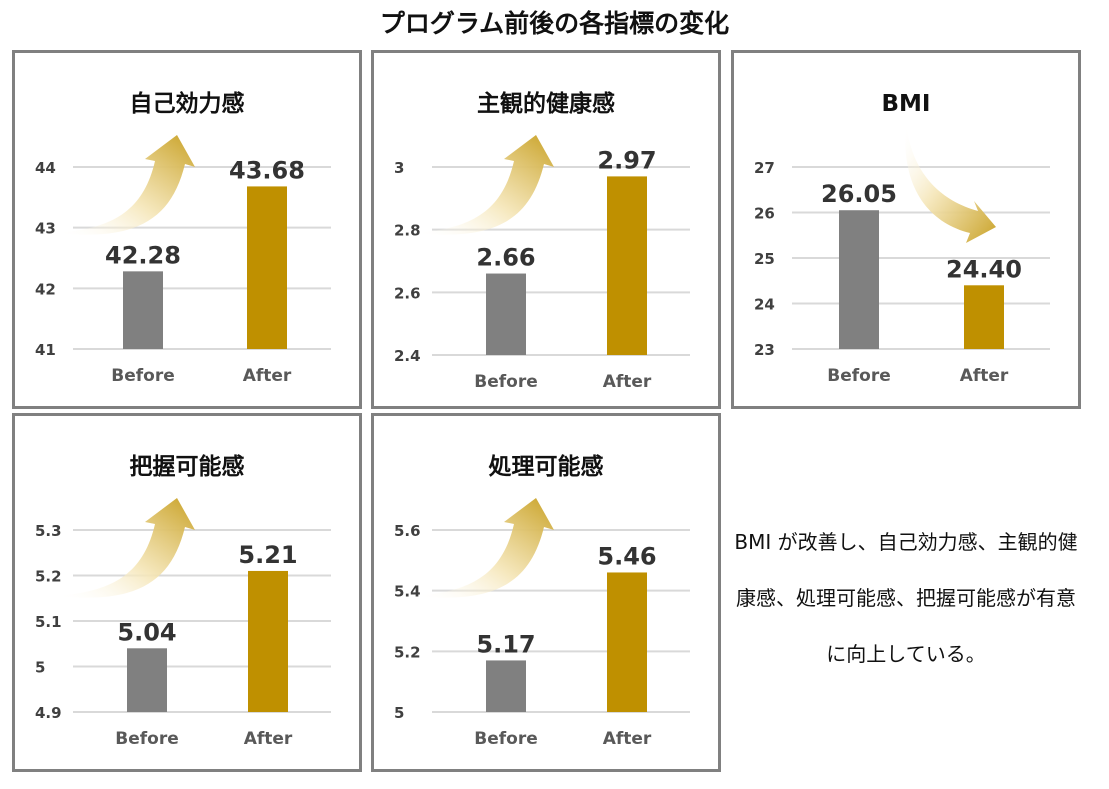 This screenshot has height=789, width=1109. I want to click on data-label: 5.21, so click(267, 555).